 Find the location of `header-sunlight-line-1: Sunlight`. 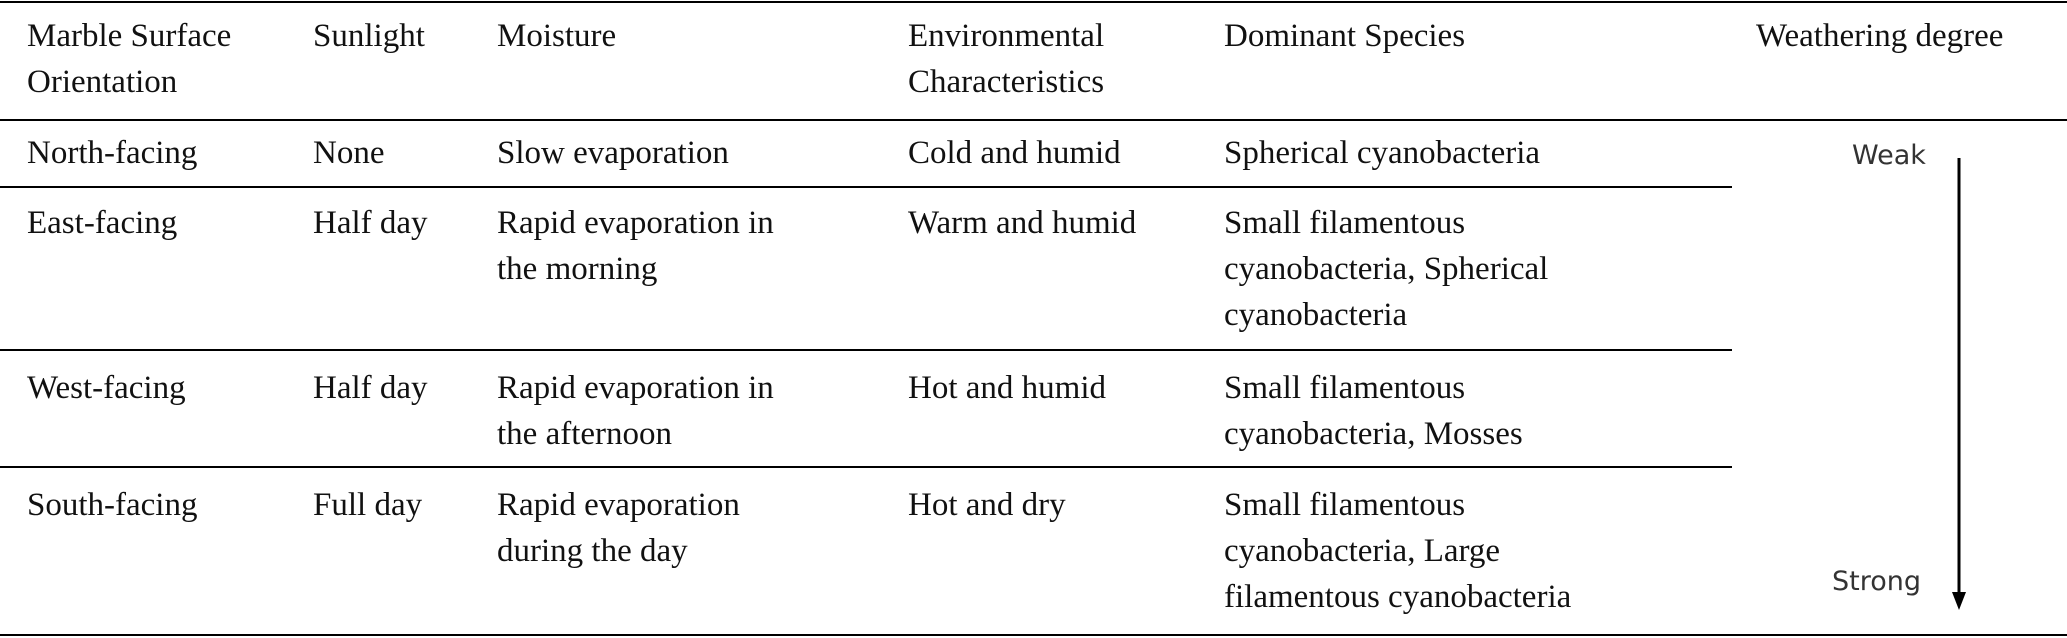

header-sunlight-line-1: Sunlight is located at coordinates (369, 36).